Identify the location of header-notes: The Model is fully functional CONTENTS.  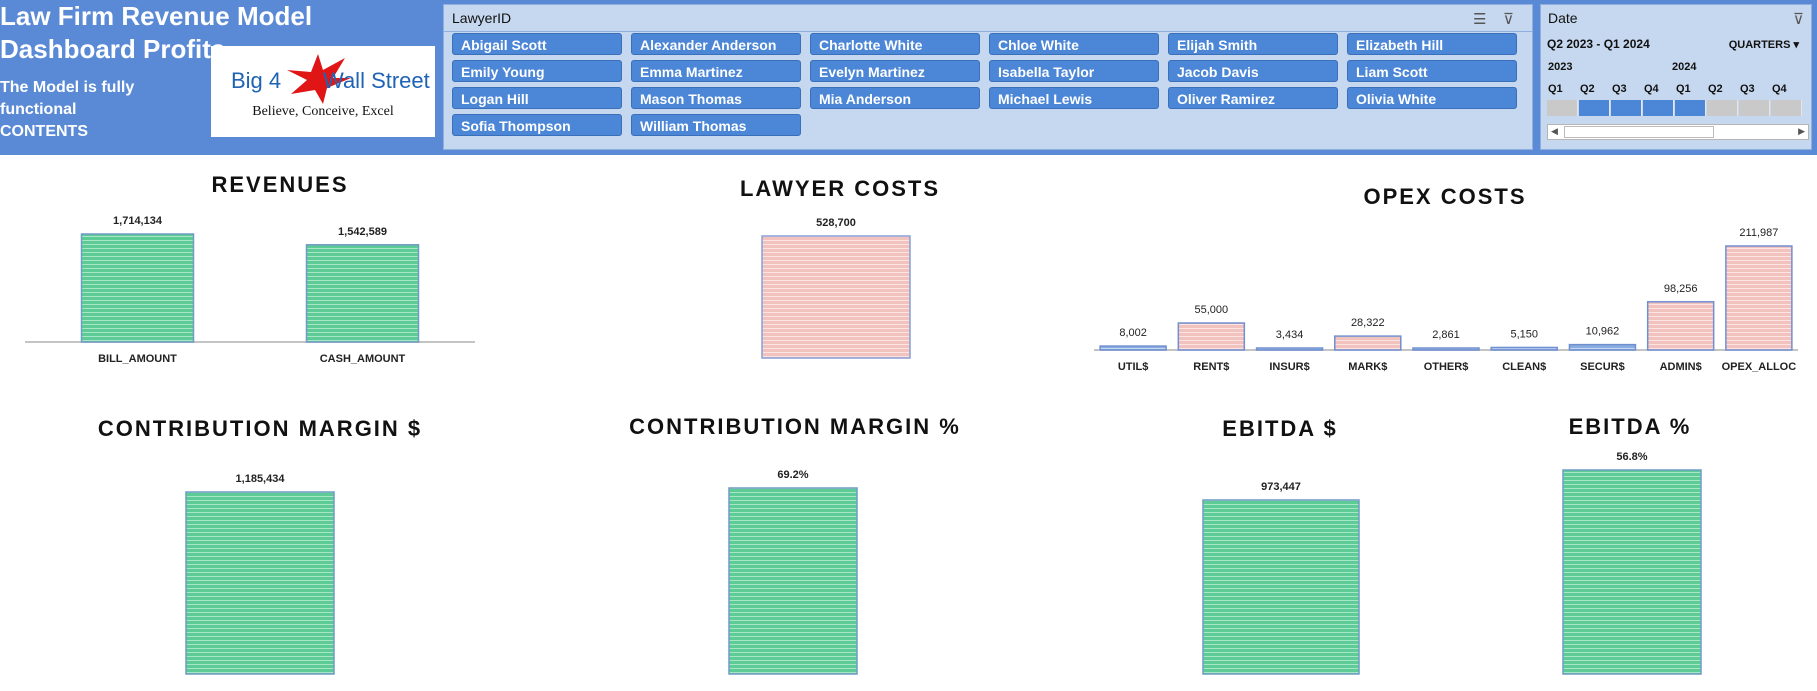
(105, 110).